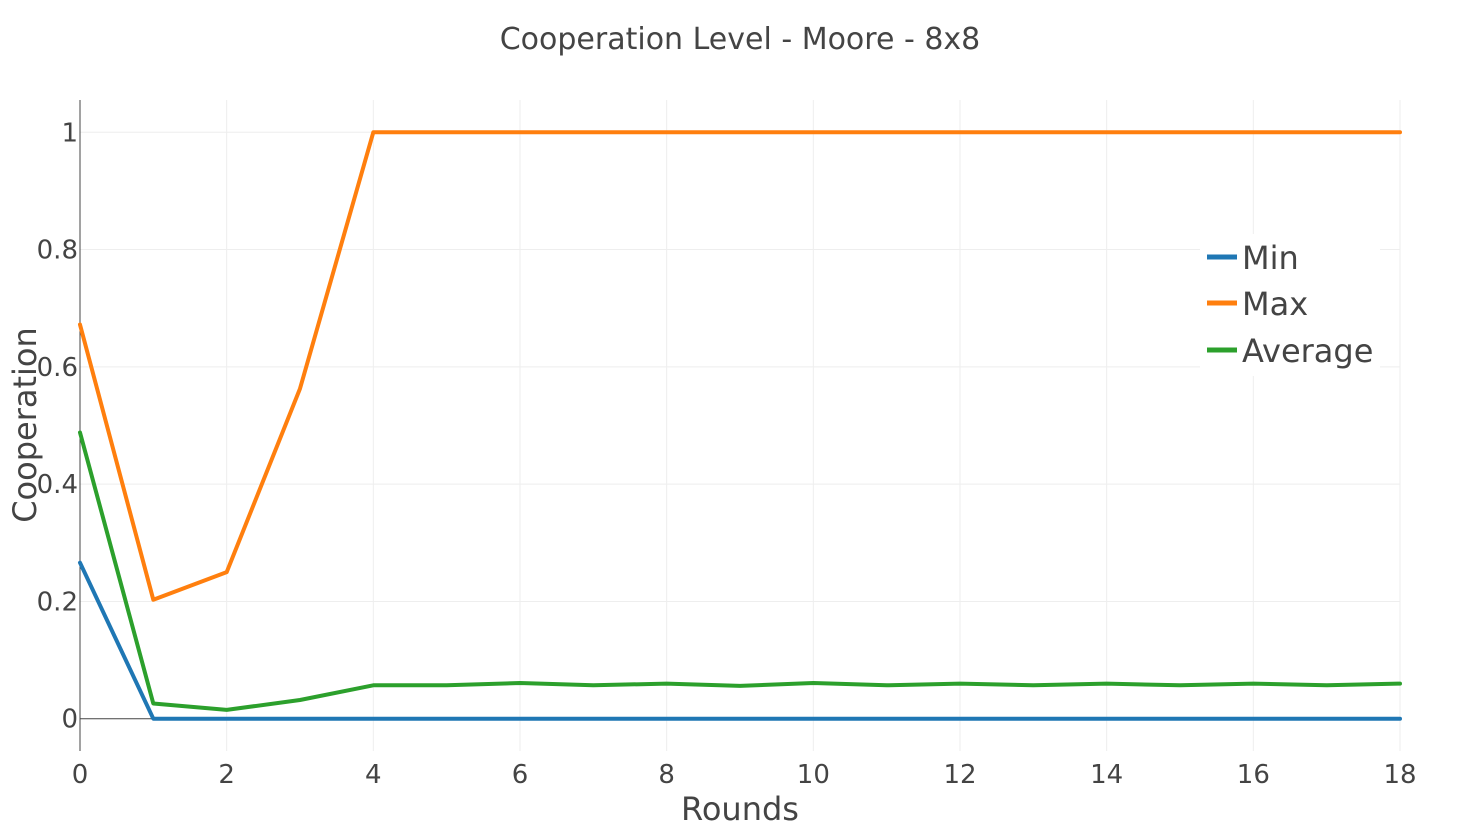 Image resolution: width=1480 pixels, height=831 pixels. Describe the element at coordinates (25, 425) in the screenshot. I see `y-axis-title: Cooperation` at that location.